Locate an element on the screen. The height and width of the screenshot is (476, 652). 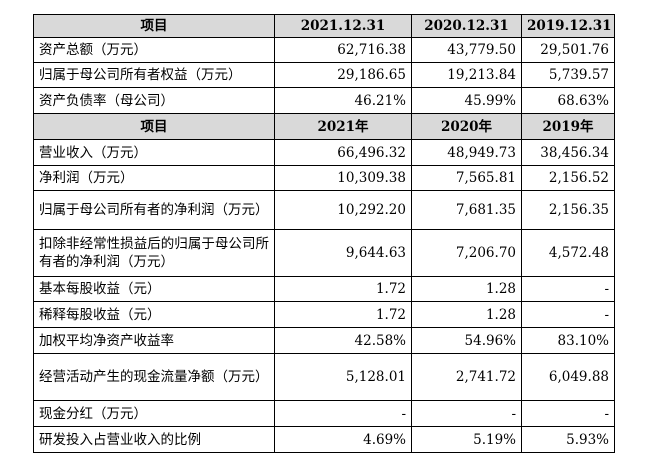
header-year-cell: 2019.12.31 is located at coordinates (568, 26).